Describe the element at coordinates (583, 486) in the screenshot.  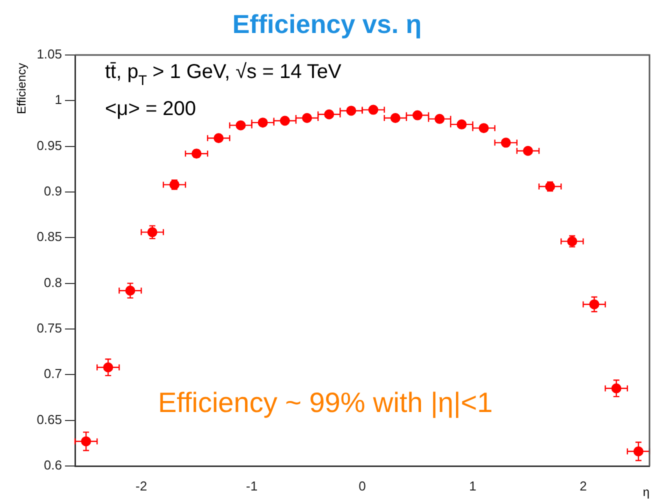
I see `x-tick-label: 2` at that location.